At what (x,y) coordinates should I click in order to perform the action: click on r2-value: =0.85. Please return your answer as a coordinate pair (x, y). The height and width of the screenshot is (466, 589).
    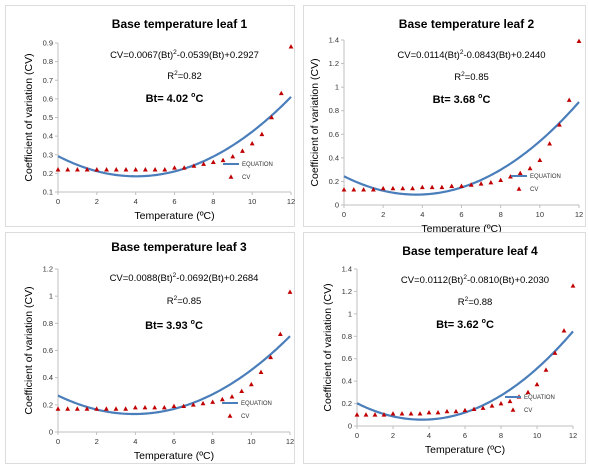
    Looking at the image, I should click on (189, 301).